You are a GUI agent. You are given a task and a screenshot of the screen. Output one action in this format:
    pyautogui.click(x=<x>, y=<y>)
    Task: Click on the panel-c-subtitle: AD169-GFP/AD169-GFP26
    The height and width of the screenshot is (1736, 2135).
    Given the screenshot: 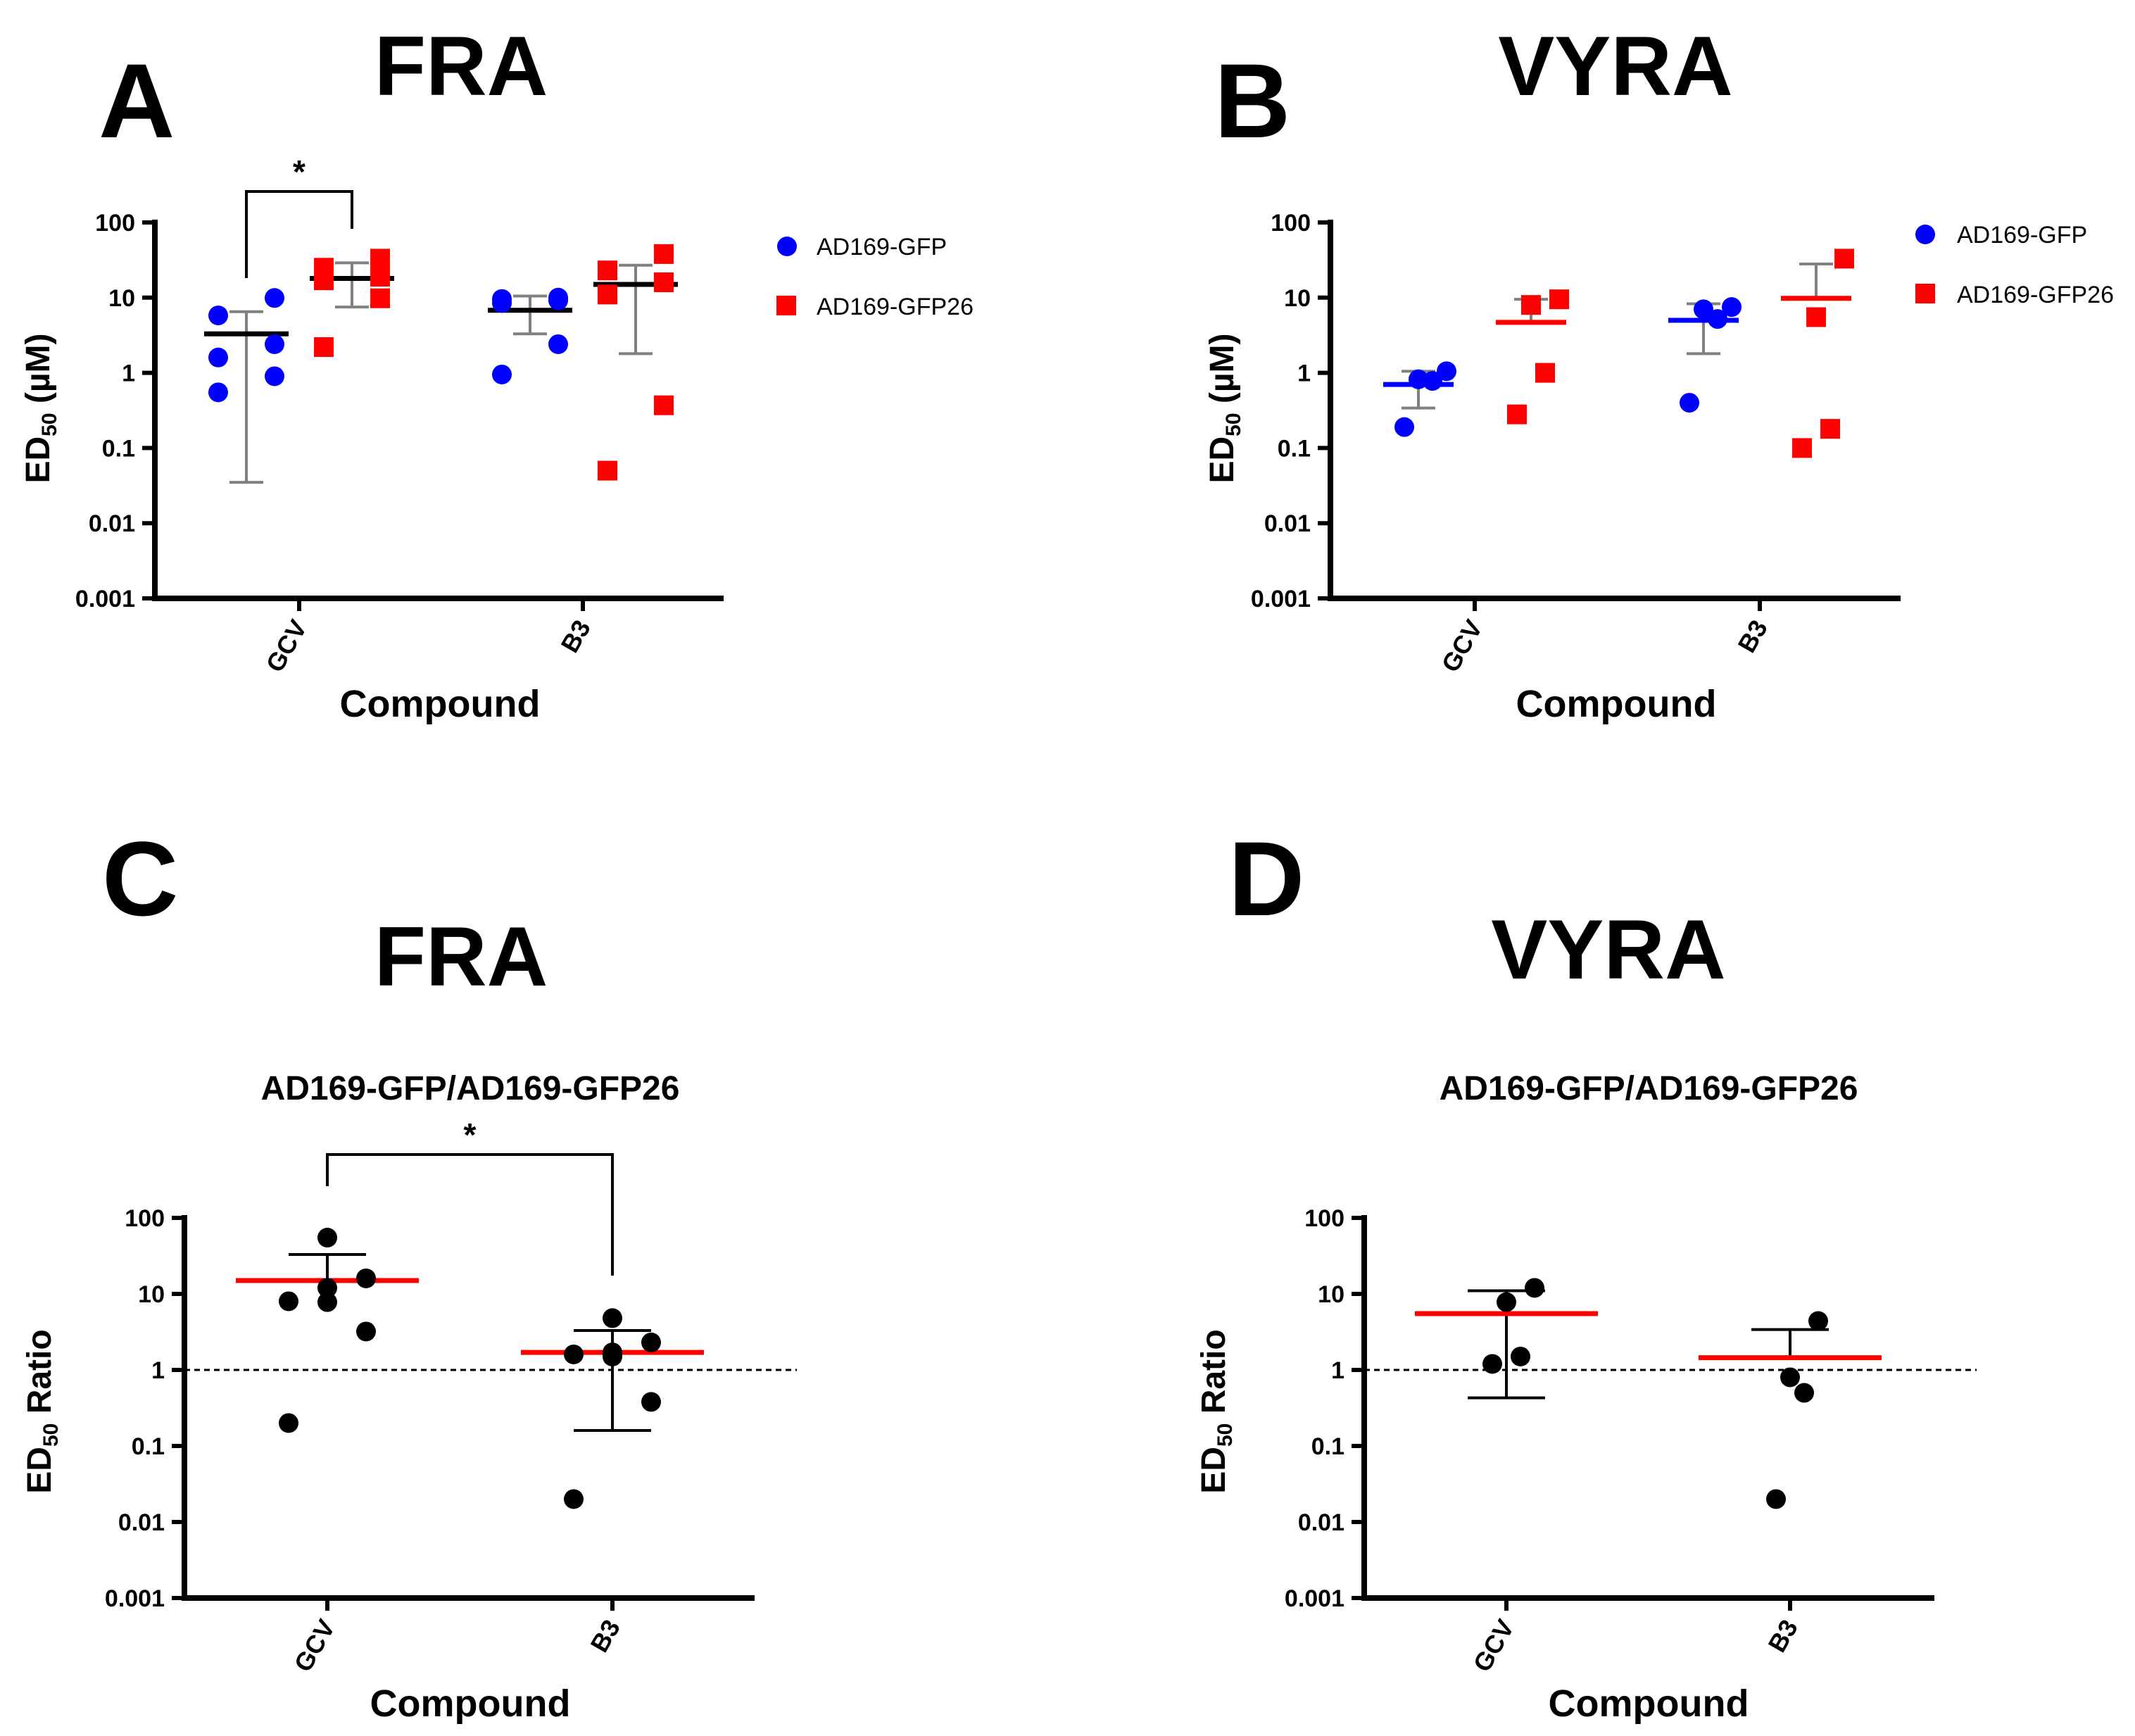 What is the action you would take?
    pyautogui.click(x=471, y=1088)
    